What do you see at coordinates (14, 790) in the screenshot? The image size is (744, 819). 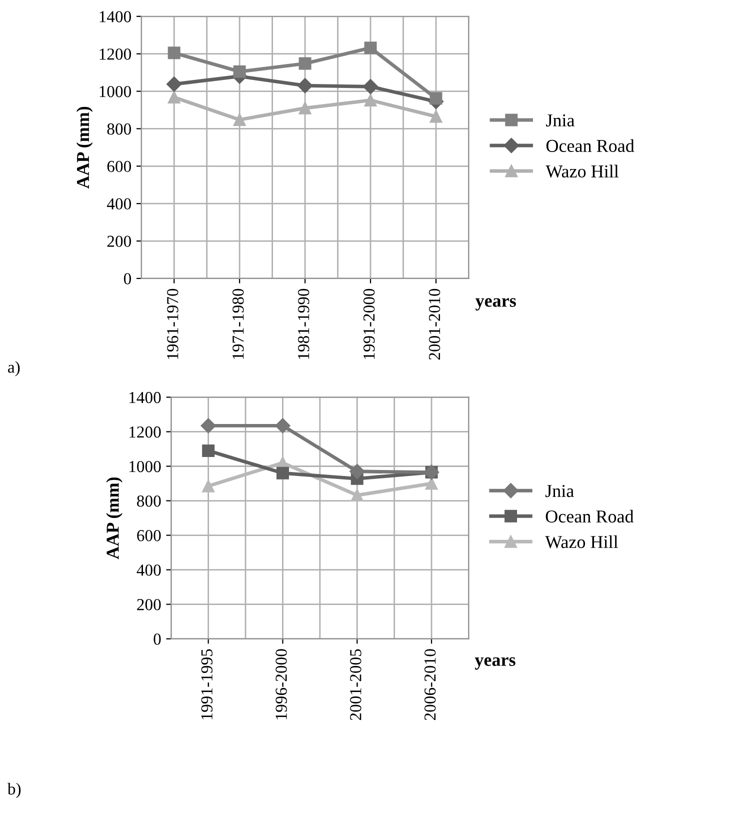 I see `text: b)` at bounding box center [14, 790].